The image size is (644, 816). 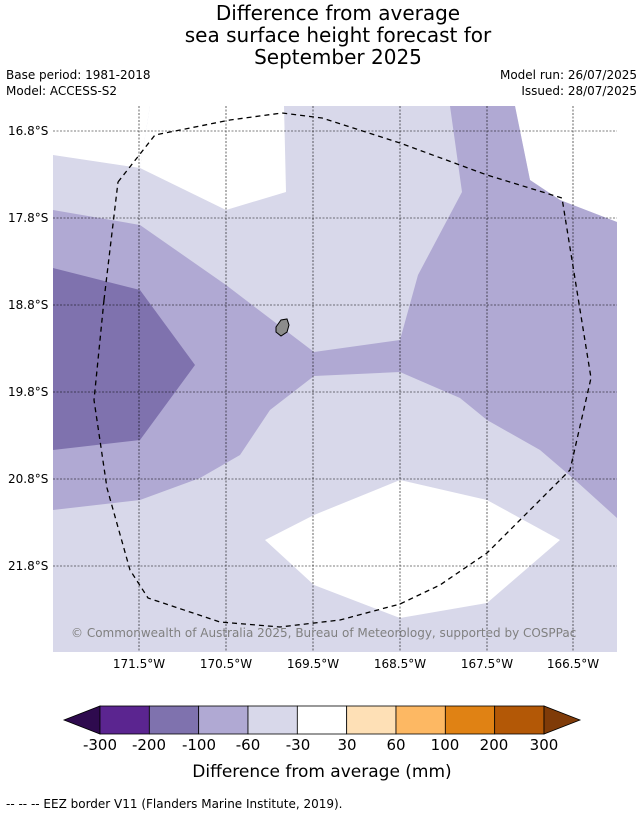 What do you see at coordinates (78, 75) in the screenshot?
I see `base-period: Base period: 1981-2018` at bounding box center [78, 75].